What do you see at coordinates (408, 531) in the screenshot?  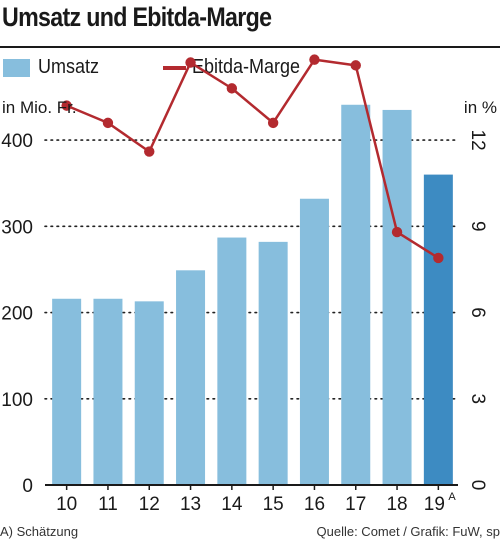 I see `source-credit: Quelle: Comet / Grafik: FuW, sp` at bounding box center [408, 531].